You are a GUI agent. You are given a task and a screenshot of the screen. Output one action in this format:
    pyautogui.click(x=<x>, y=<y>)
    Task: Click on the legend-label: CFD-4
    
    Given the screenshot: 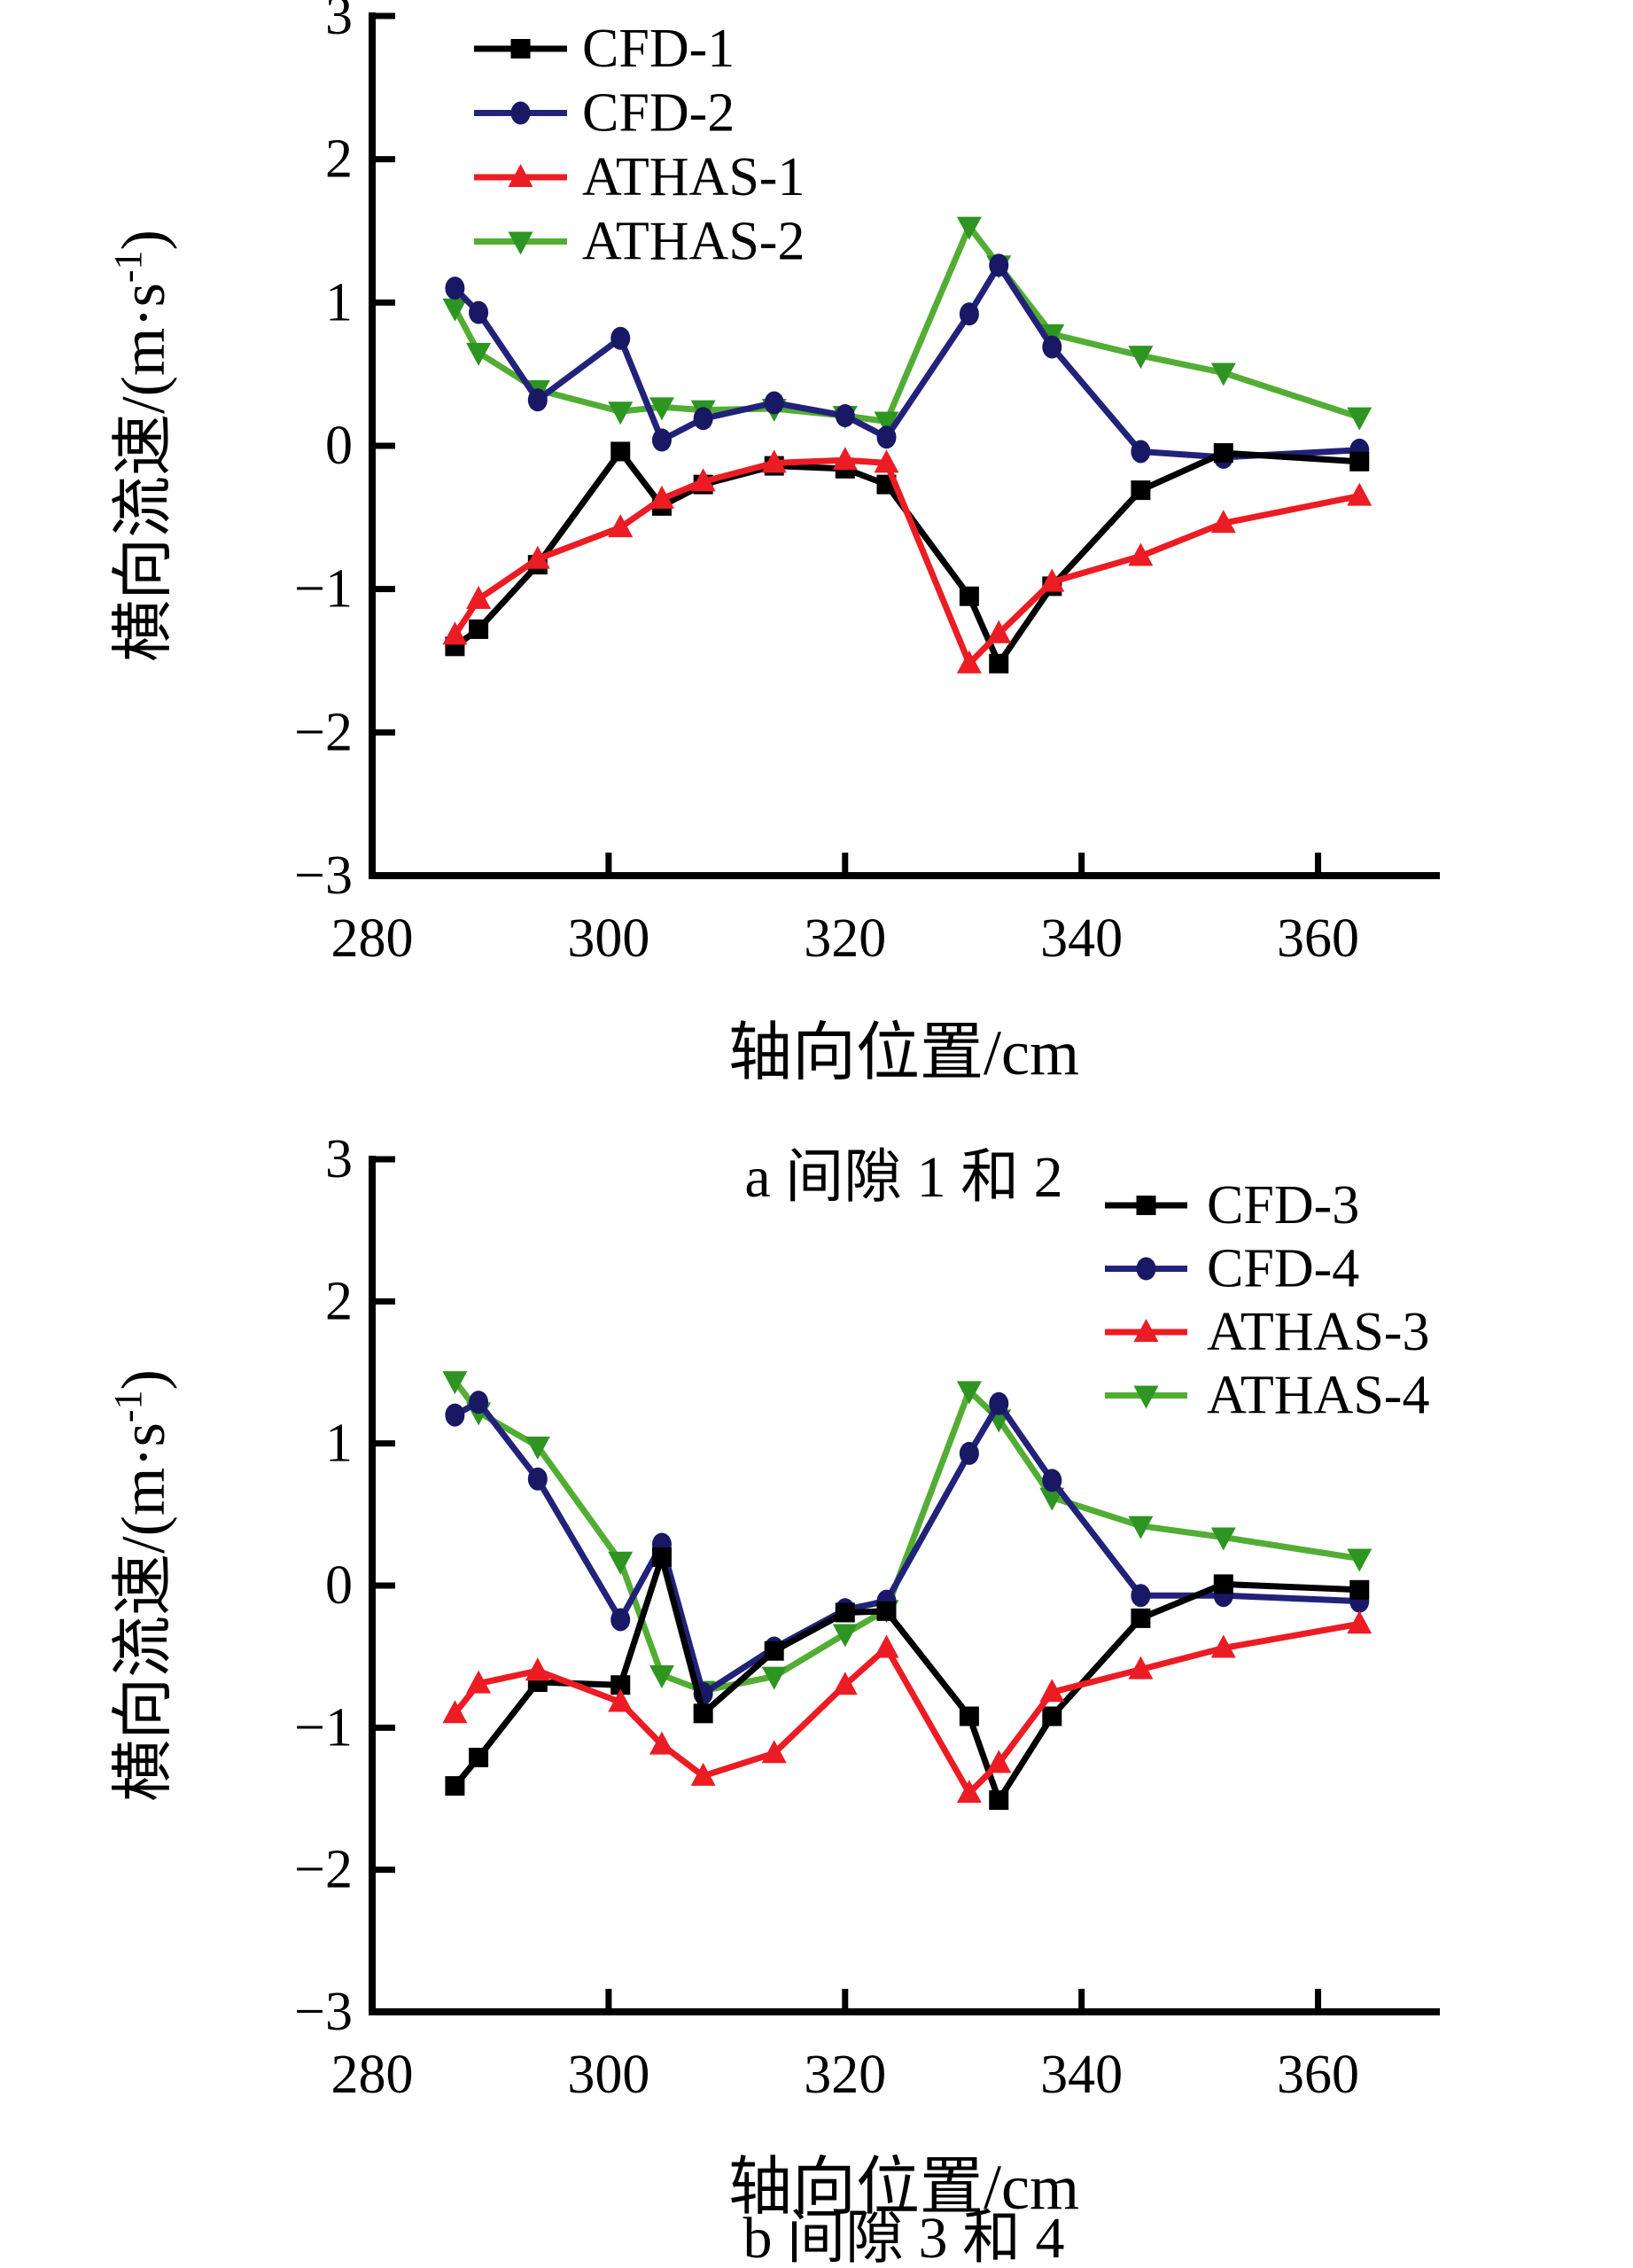 What is the action you would take?
    pyautogui.click(x=1283, y=1269)
    